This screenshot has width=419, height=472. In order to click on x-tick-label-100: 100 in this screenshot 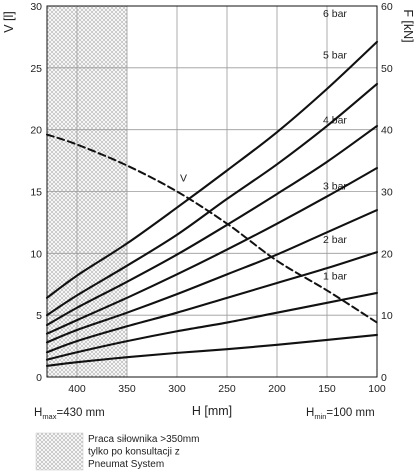, I will do `click(377, 389)`.